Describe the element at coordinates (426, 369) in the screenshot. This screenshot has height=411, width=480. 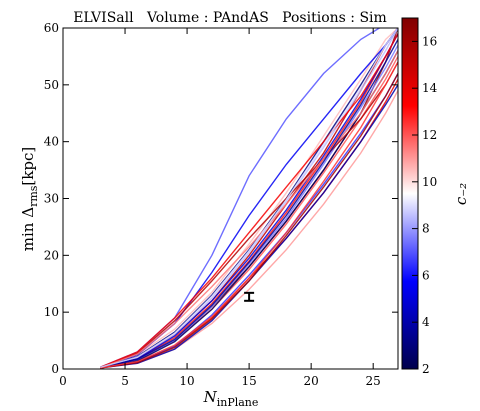
I see `colorbar-tick-label: 2` at that location.